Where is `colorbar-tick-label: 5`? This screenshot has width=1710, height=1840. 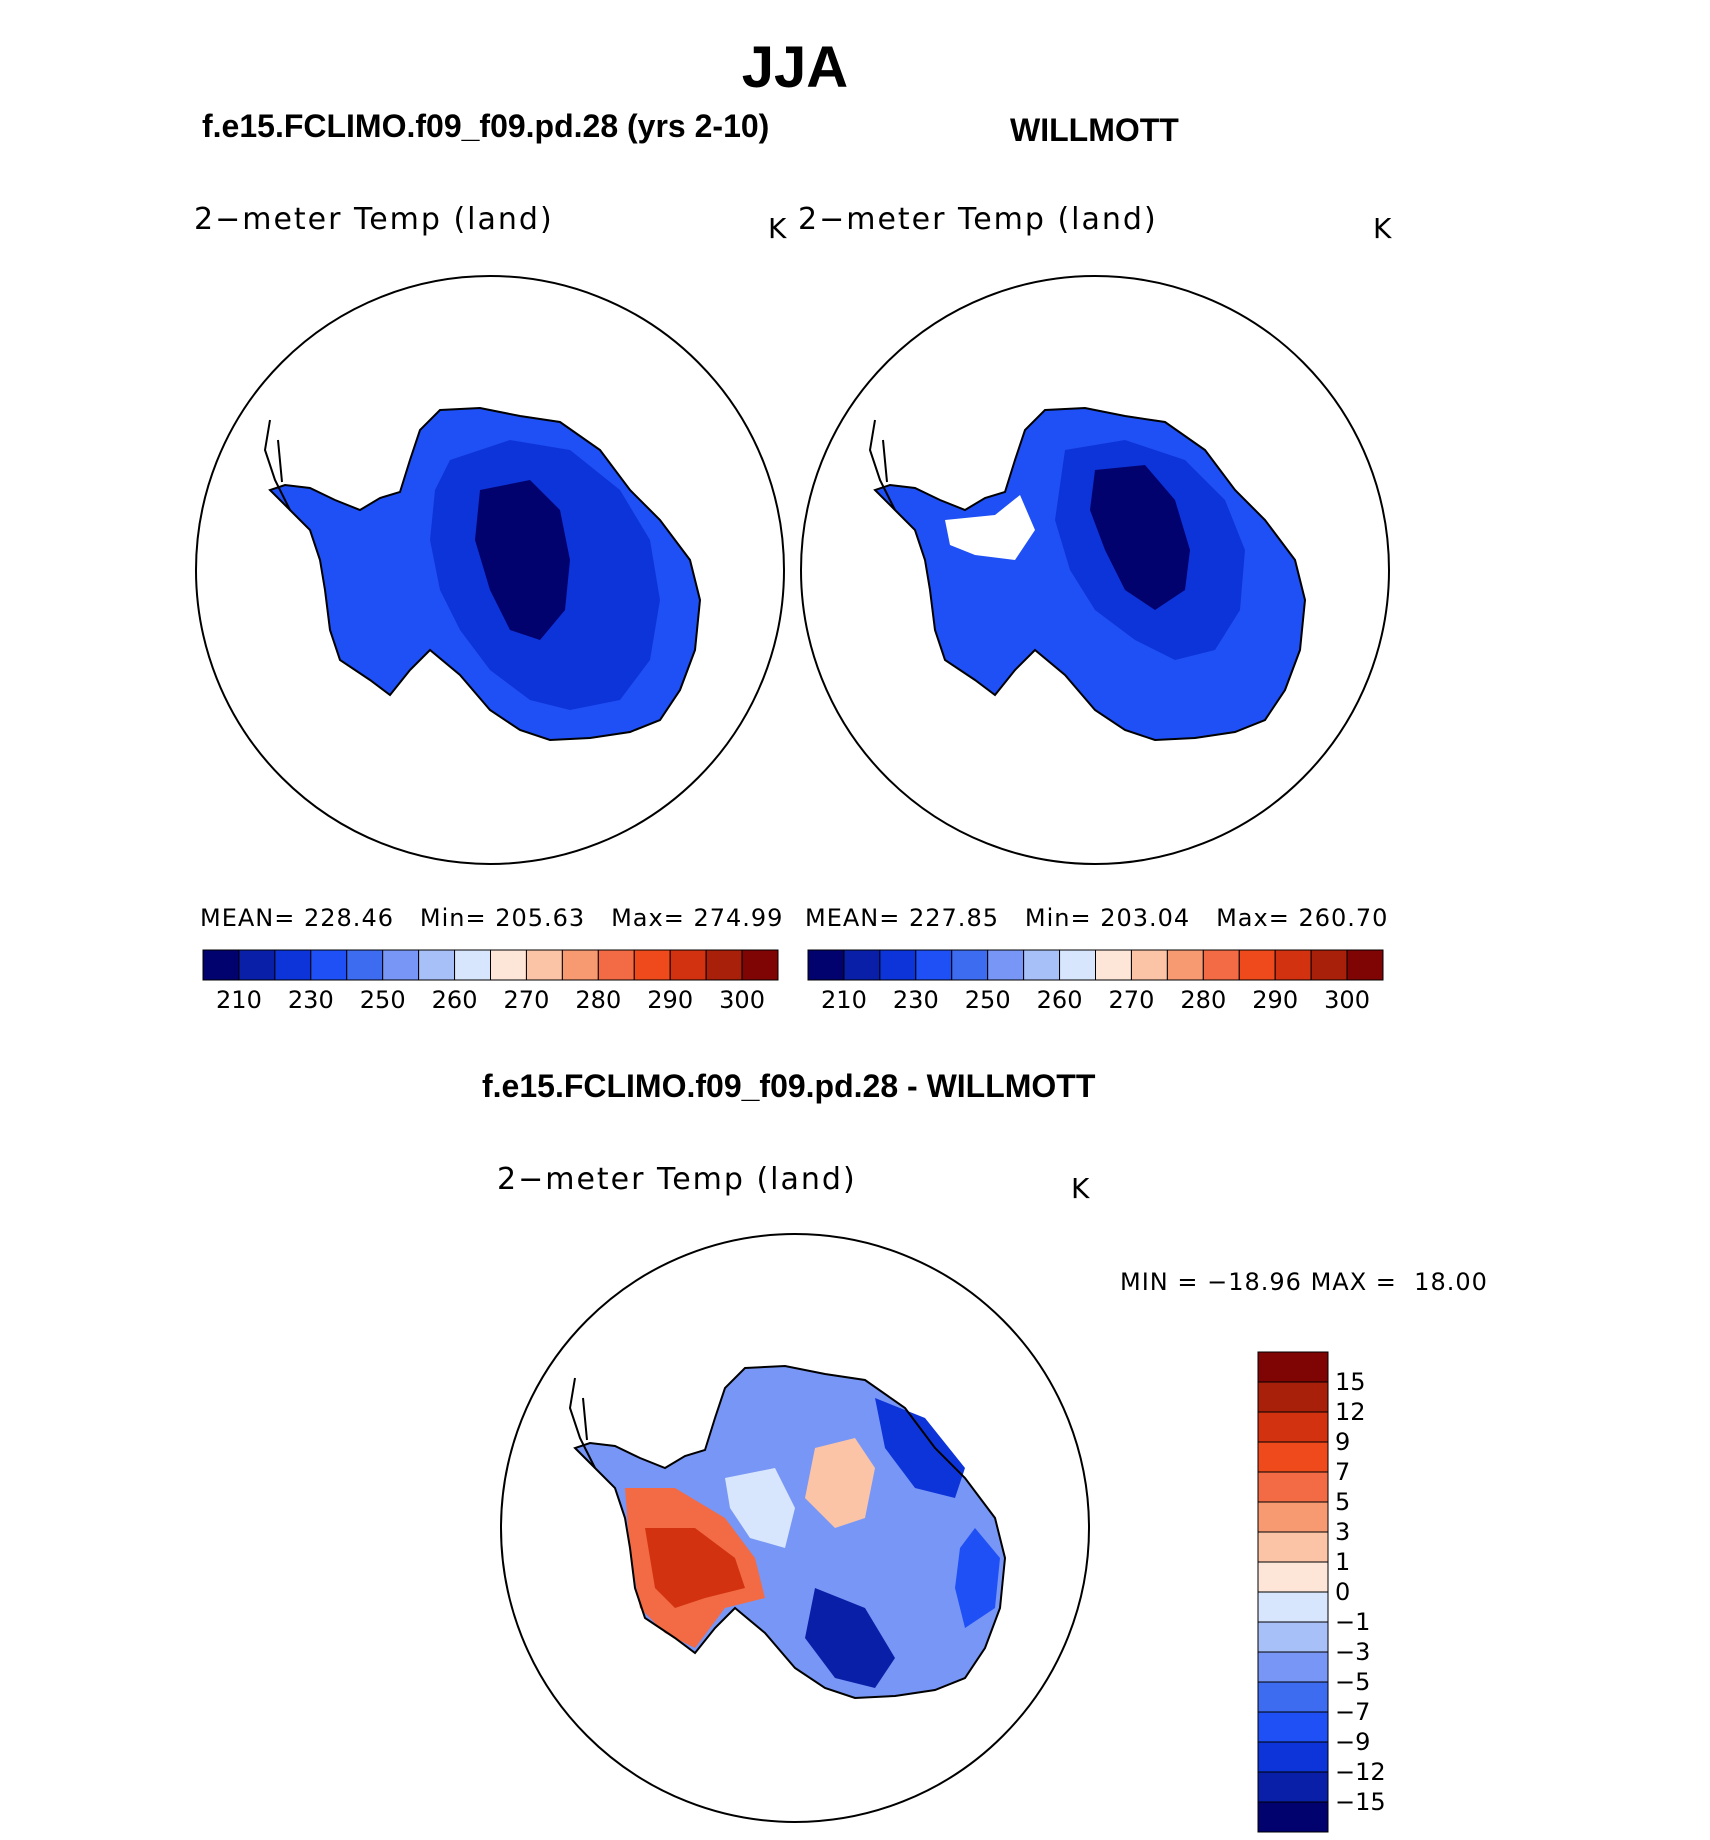
colorbar-tick-label: 5 is located at coordinates (1343, 1502).